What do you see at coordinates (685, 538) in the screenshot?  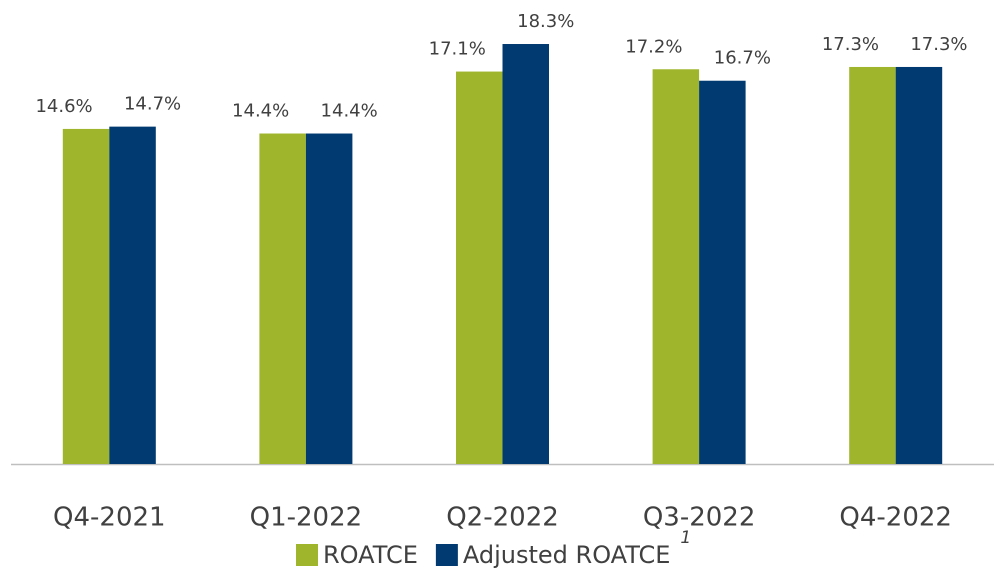 I see `legend-note: 1` at bounding box center [685, 538].